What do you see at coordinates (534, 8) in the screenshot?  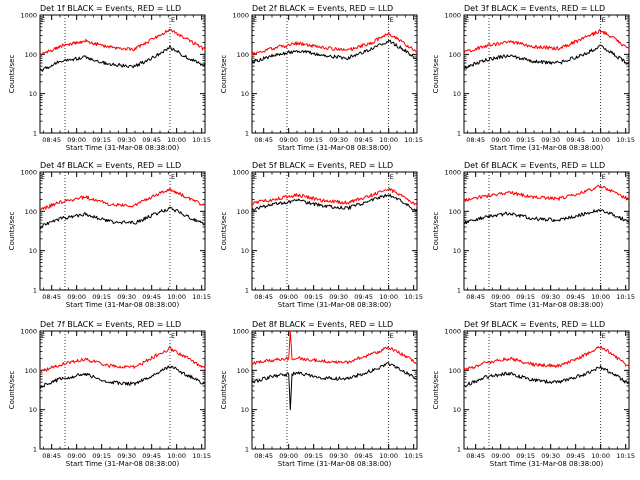 I see `chart-title: Det 3f BLACK = Events, RED = LLD` at bounding box center [534, 8].